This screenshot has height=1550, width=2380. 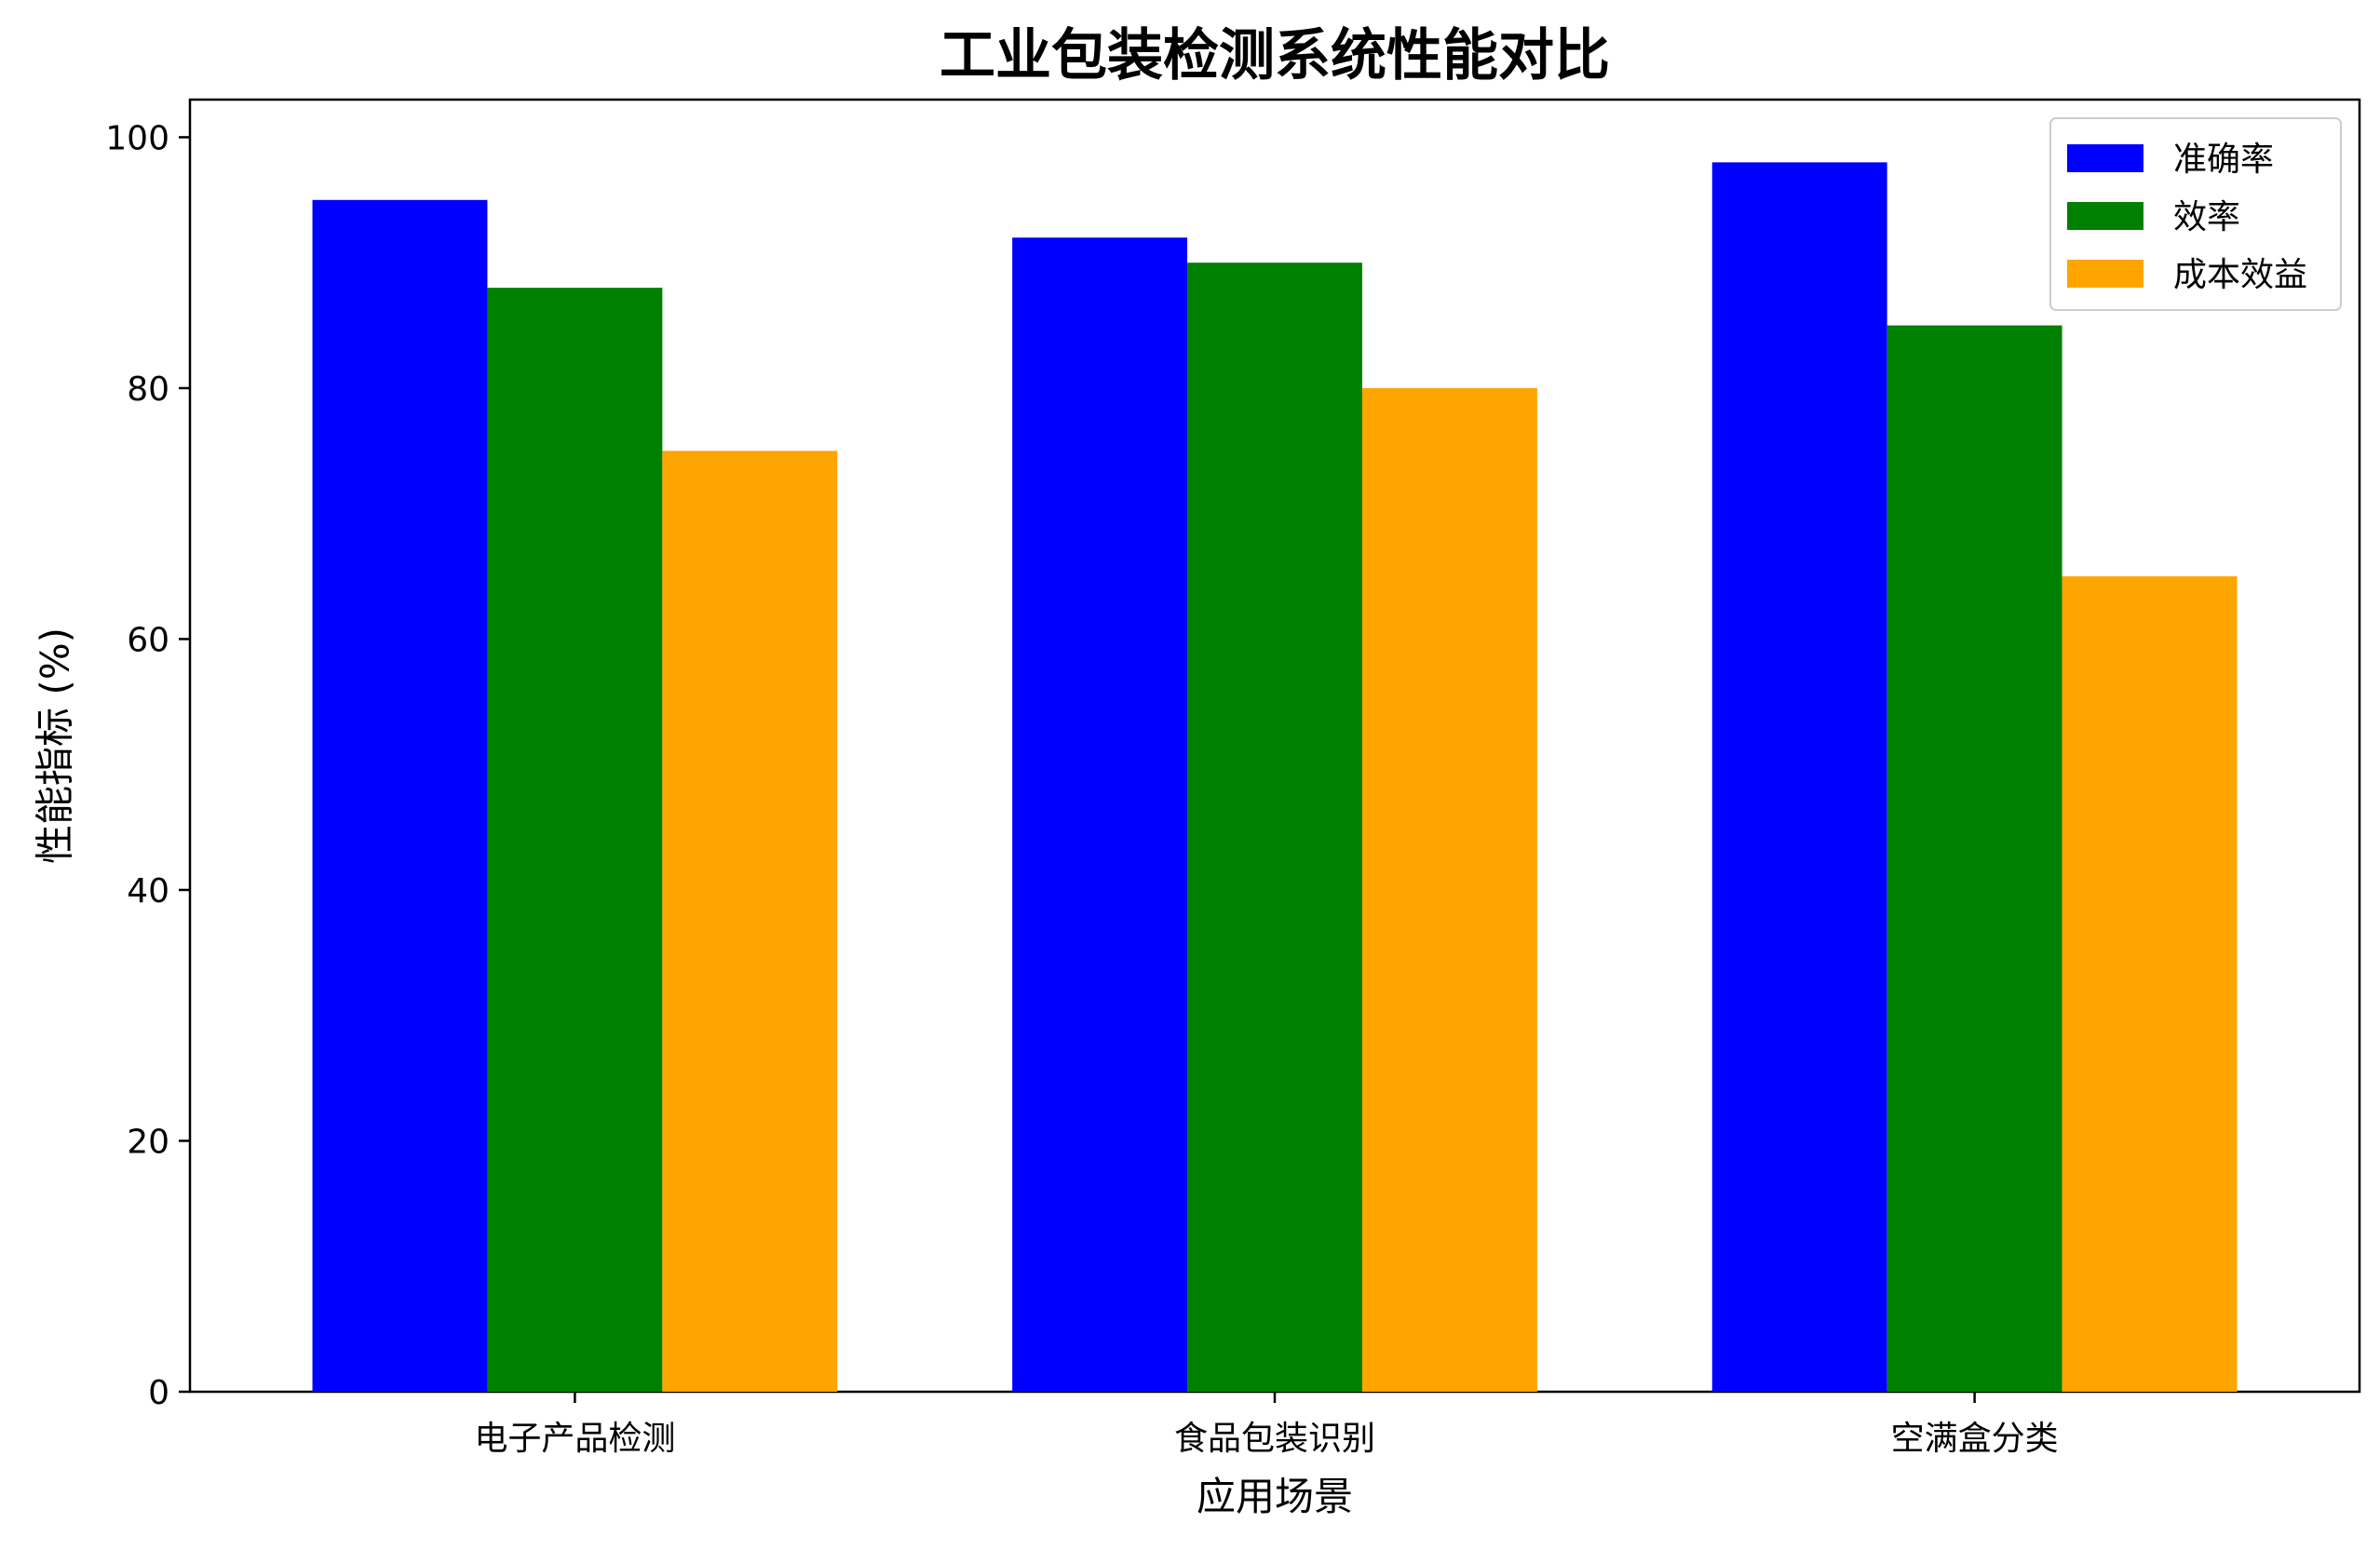 I want to click on y-tick-label: 60, so click(x=148, y=640).